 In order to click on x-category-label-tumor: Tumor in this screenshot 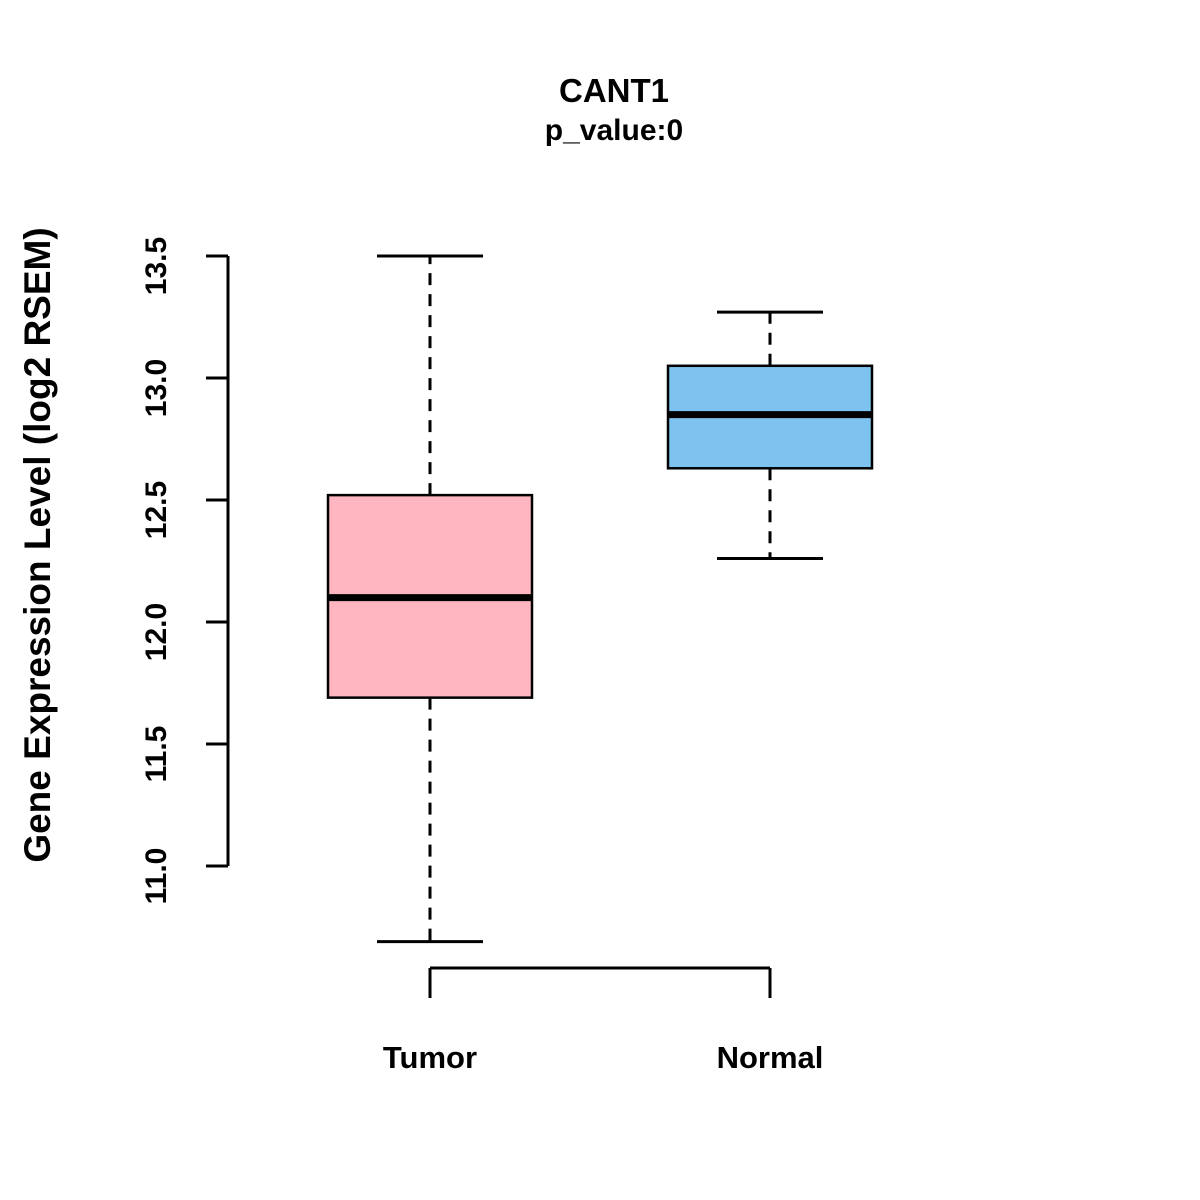, I will do `click(430, 1057)`.